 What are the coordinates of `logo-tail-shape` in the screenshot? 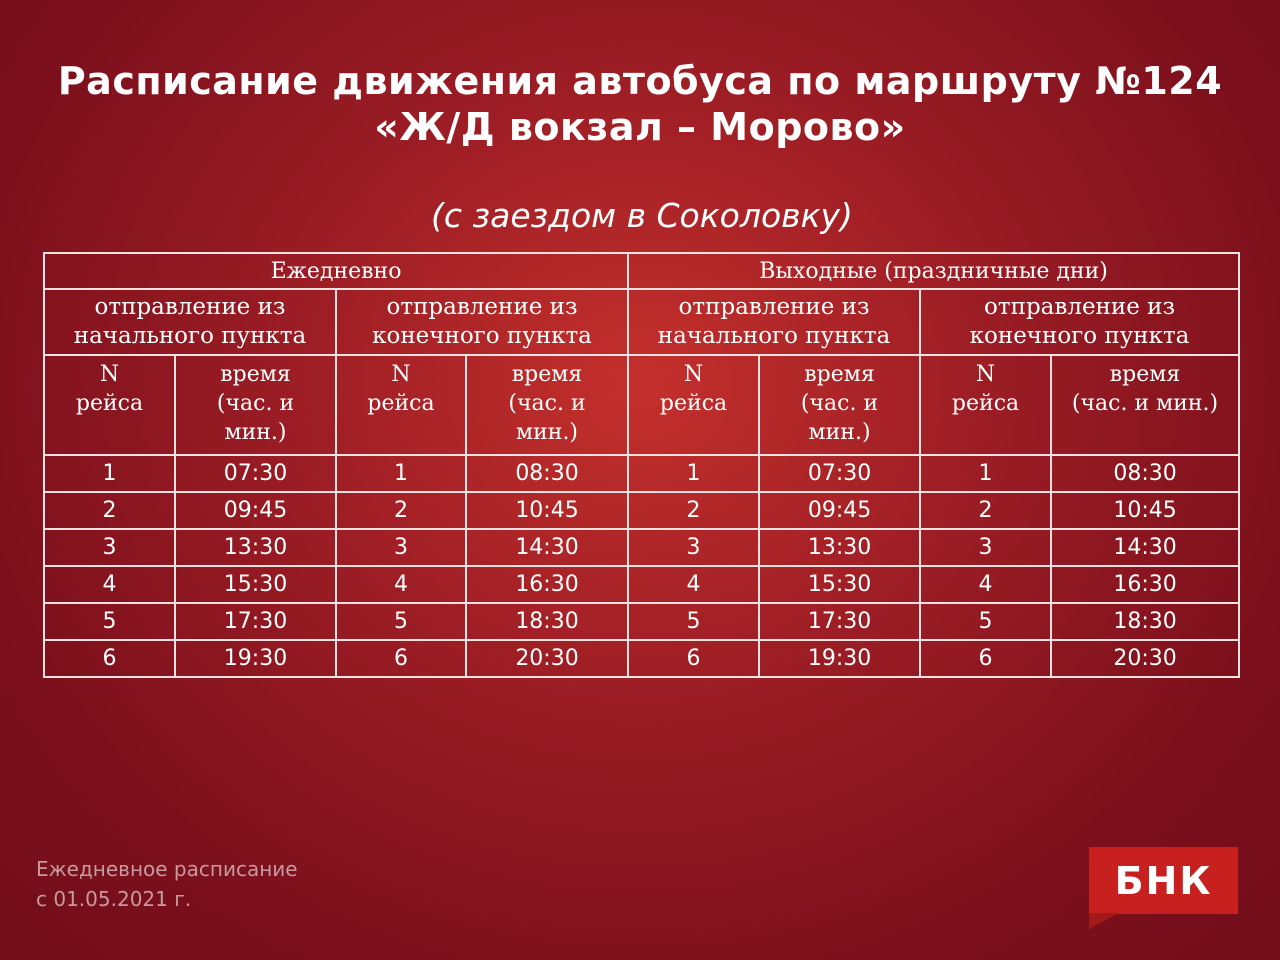 It's located at (1104, 921).